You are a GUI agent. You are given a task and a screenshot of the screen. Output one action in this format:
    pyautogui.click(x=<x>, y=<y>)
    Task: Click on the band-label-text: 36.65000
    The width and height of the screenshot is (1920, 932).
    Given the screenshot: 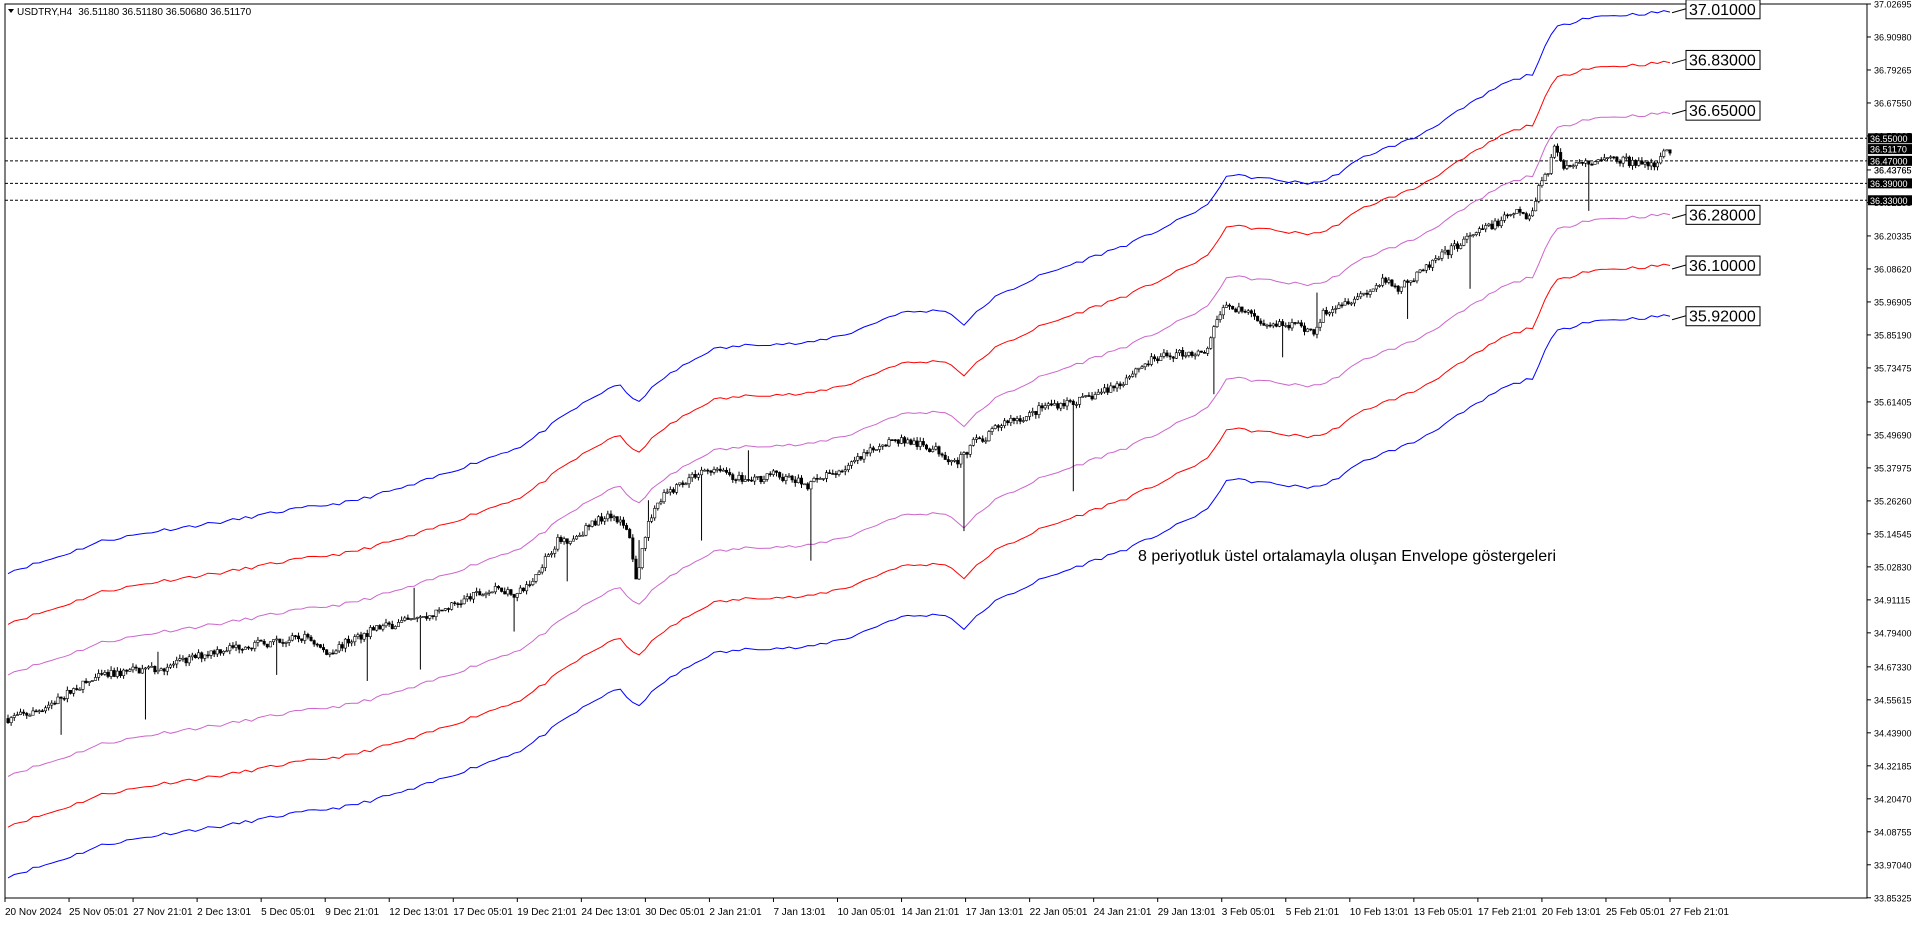 What is the action you would take?
    pyautogui.click(x=1722, y=111)
    